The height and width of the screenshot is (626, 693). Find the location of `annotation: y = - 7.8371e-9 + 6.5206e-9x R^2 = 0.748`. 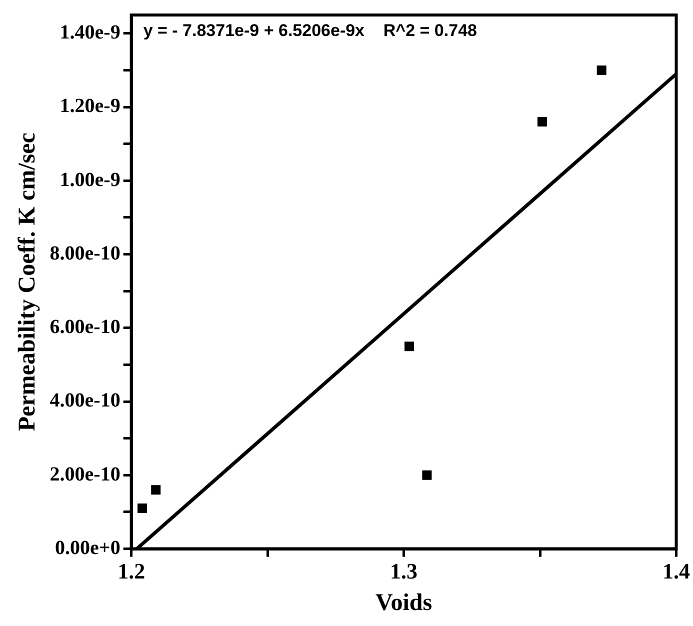

annotation: y = - 7.8371e-9 + 6.5206e-9x R^2 = 0.748 is located at coordinates (310, 30).